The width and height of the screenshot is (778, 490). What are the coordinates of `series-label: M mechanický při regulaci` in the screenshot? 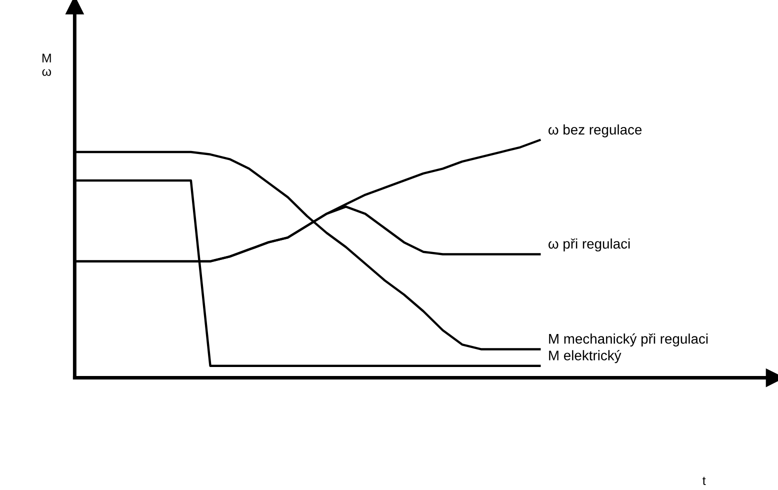 It's located at (628, 339).